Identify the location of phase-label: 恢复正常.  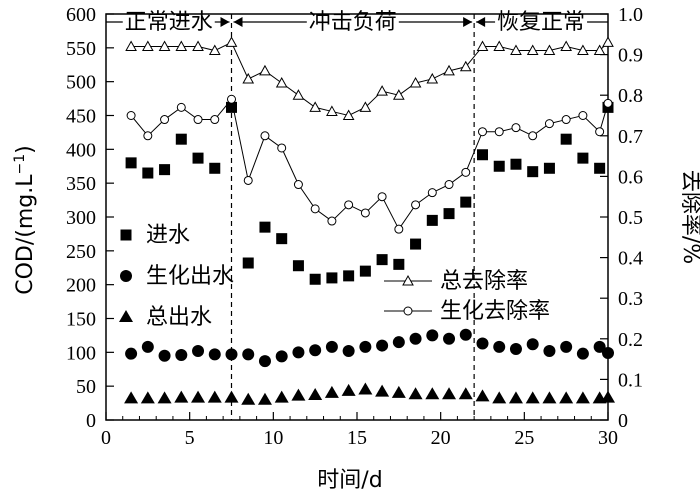
(541, 22).